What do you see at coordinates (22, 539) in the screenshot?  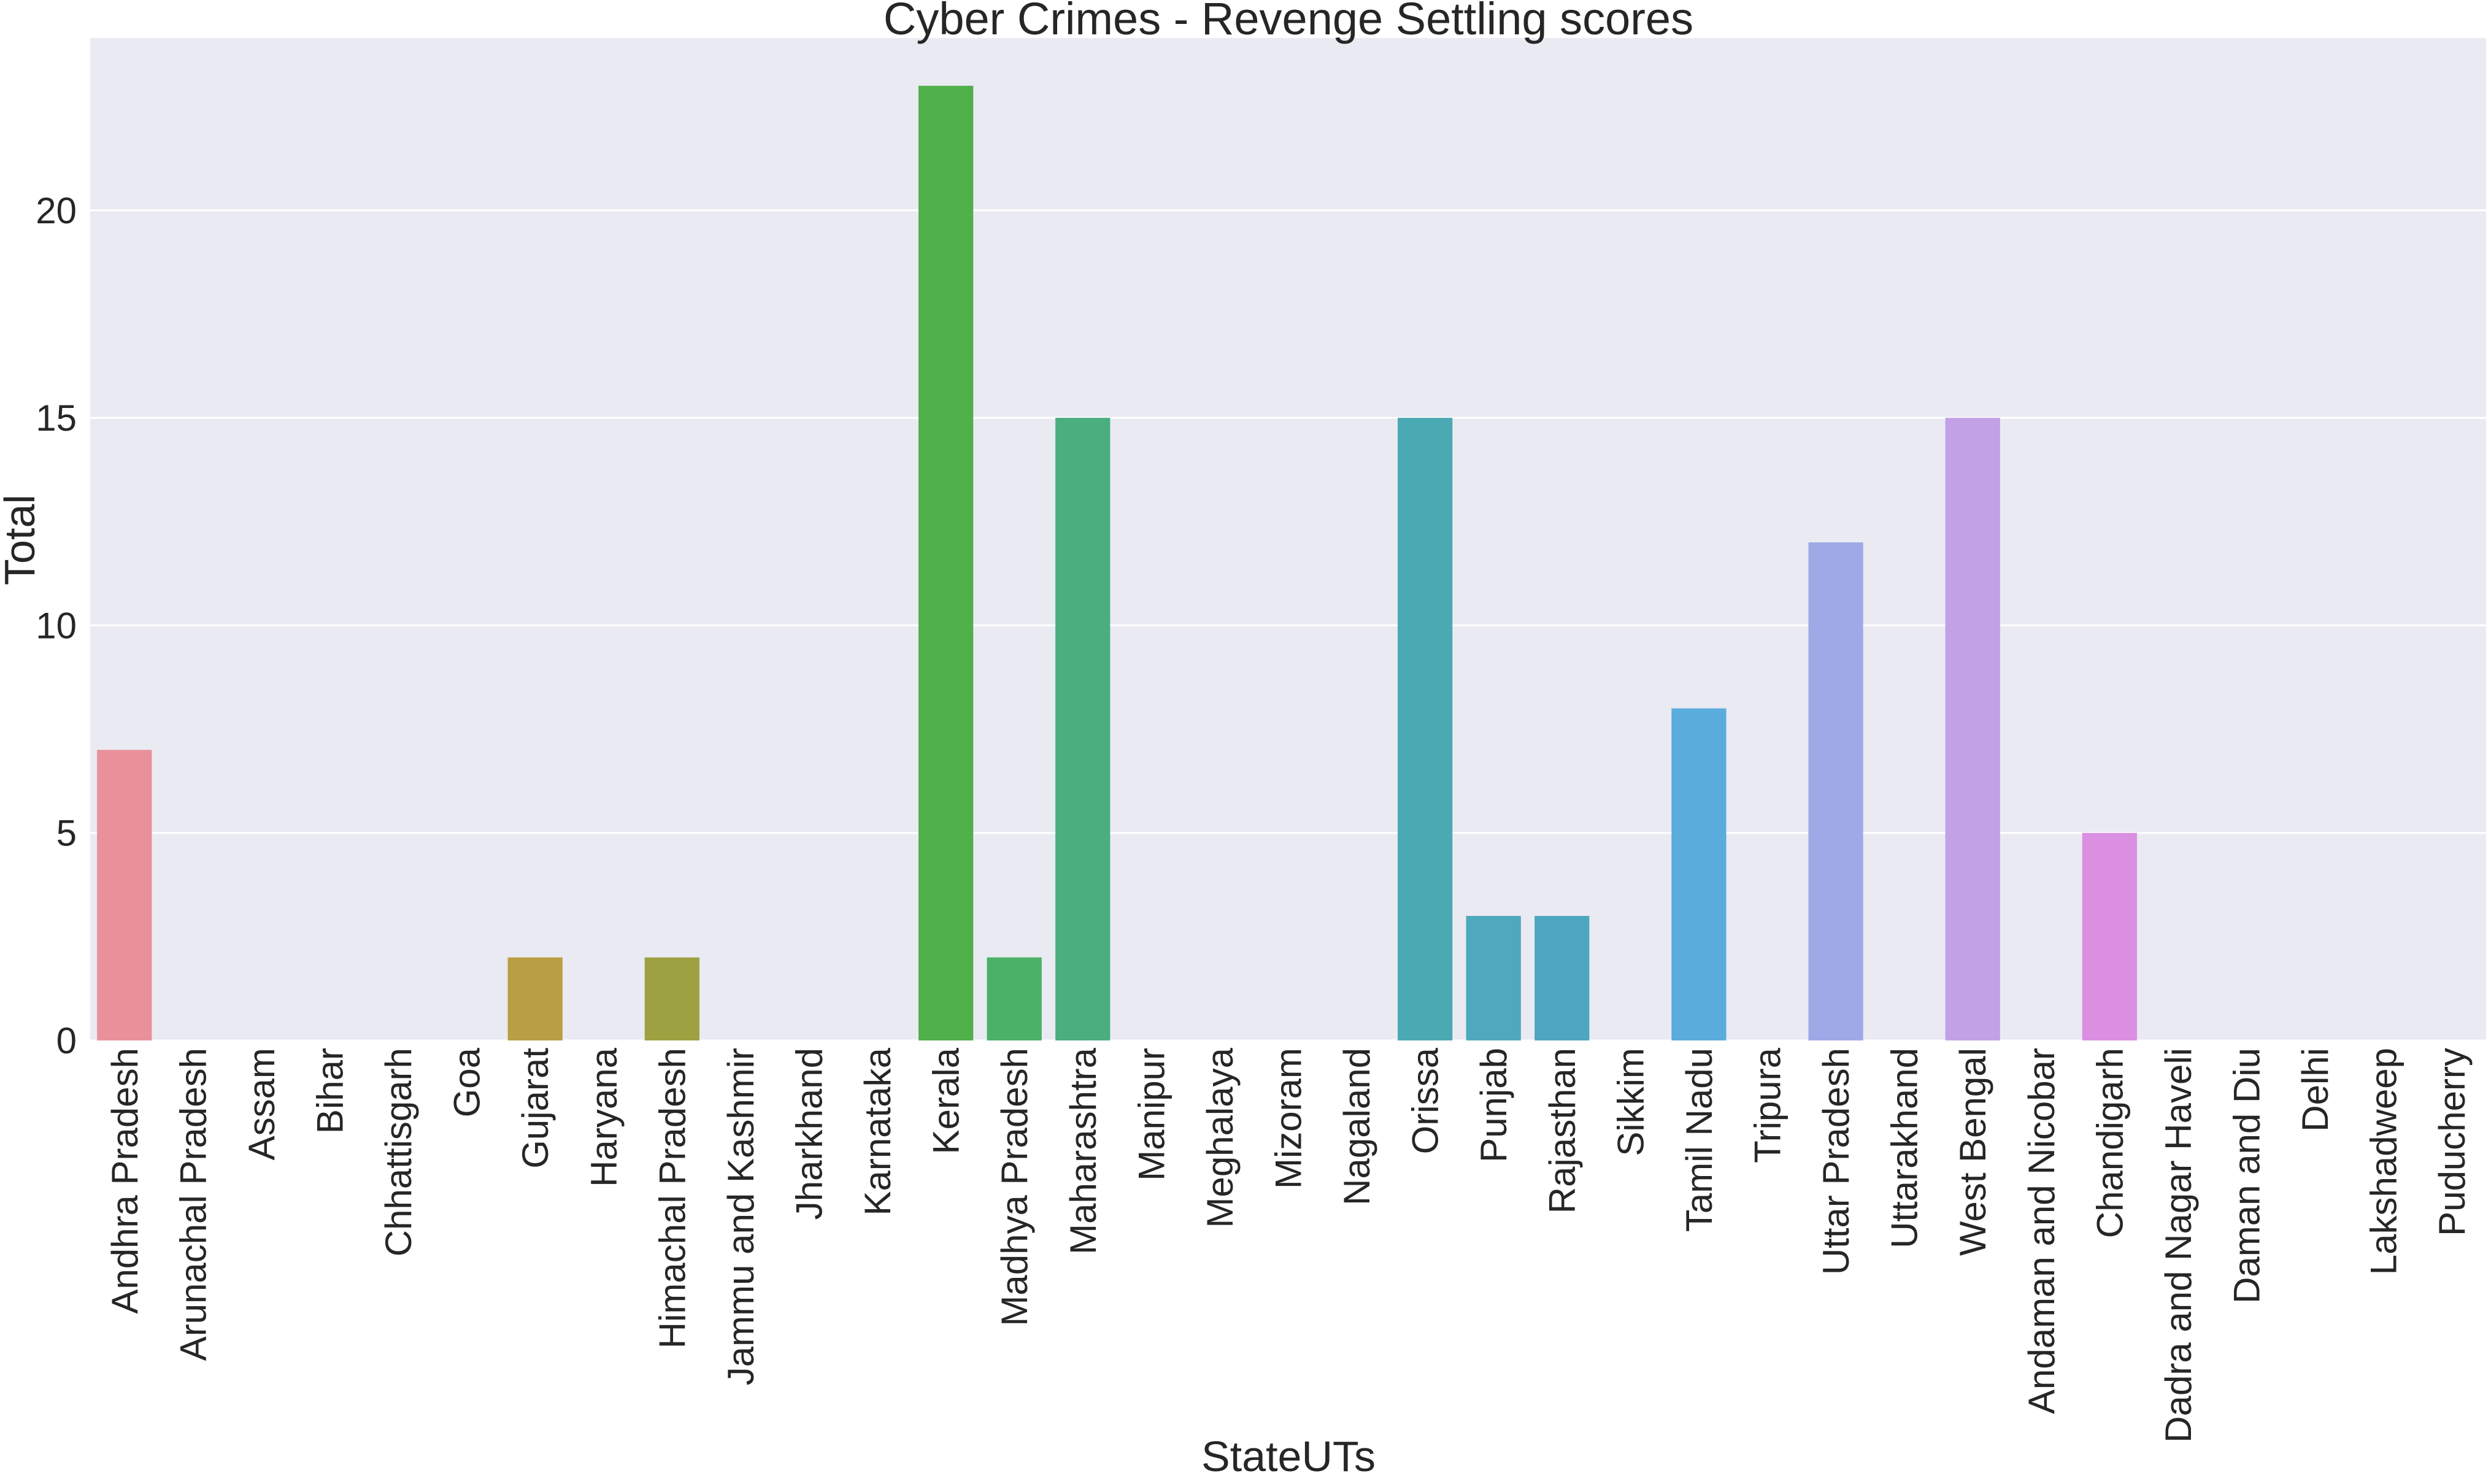 I see `y-axis-label: Total` at bounding box center [22, 539].